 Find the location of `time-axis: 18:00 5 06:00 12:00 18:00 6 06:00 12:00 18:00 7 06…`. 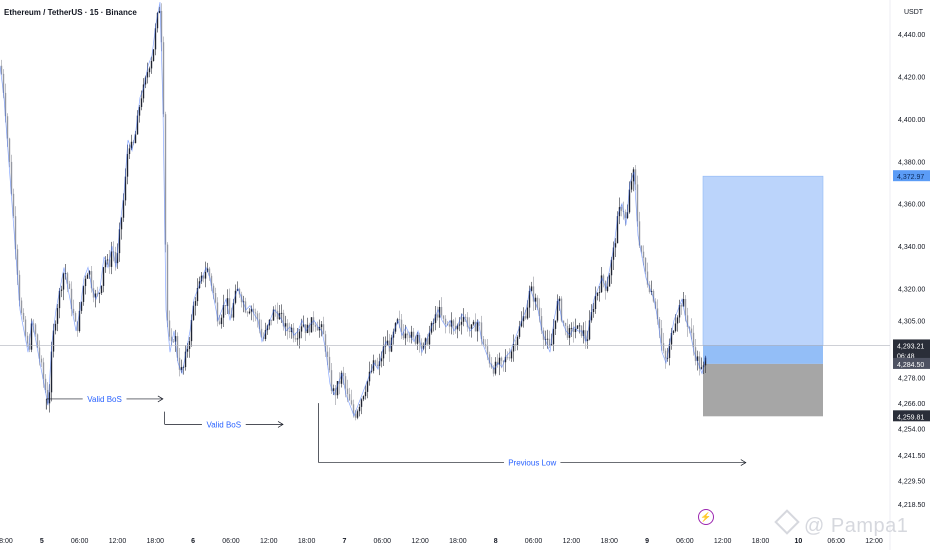

time-axis: 18:00 5 06:00 12:00 18:00 6 06:00 12:00 18:00 7 06… is located at coordinates (441, 541).